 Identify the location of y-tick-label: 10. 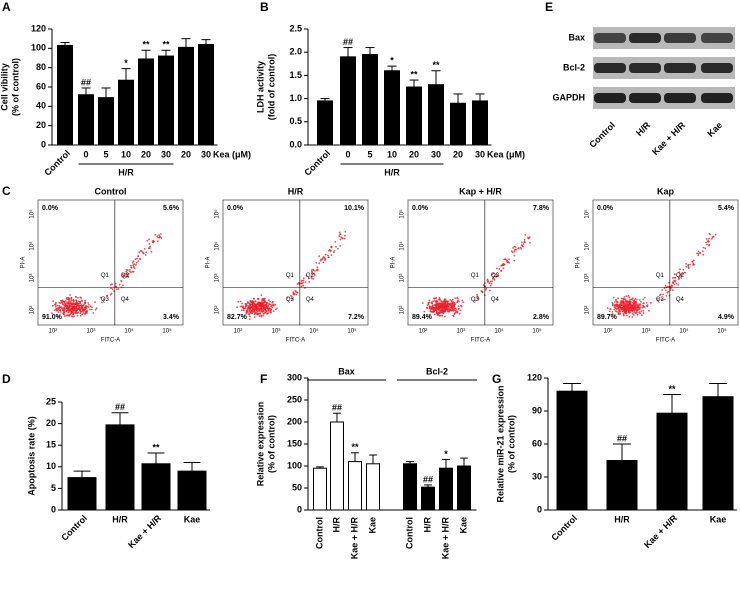
(51, 466).